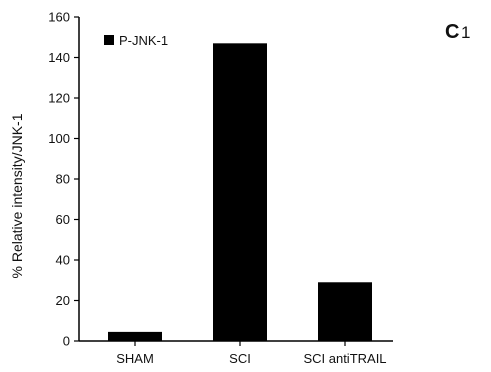 The width and height of the screenshot is (491, 372). What do you see at coordinates (135, 358) in the screenshot?
I see `x-tick-label: SHAM` at bounding box center [135, 358].